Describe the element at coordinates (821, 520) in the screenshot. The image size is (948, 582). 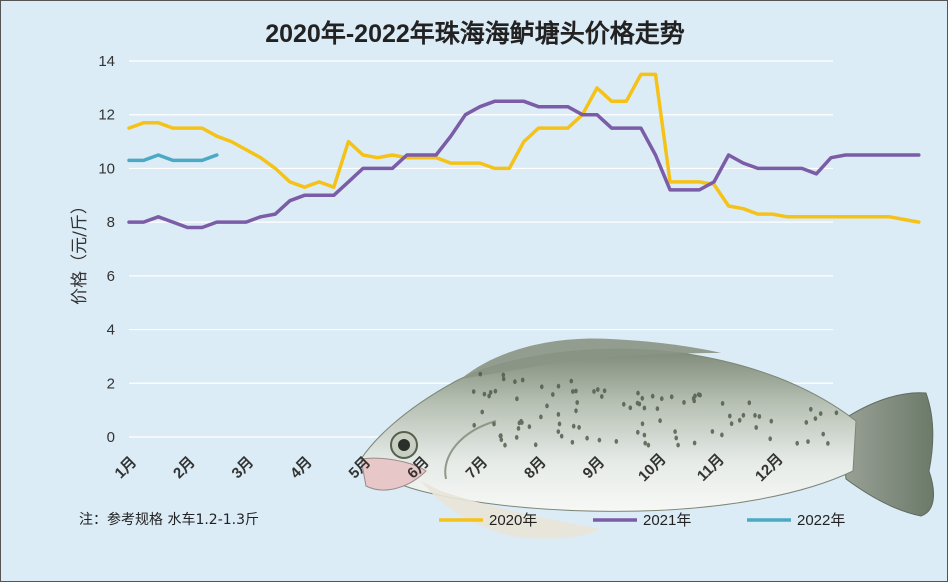
I see `legend-label: 2022年` at that location.